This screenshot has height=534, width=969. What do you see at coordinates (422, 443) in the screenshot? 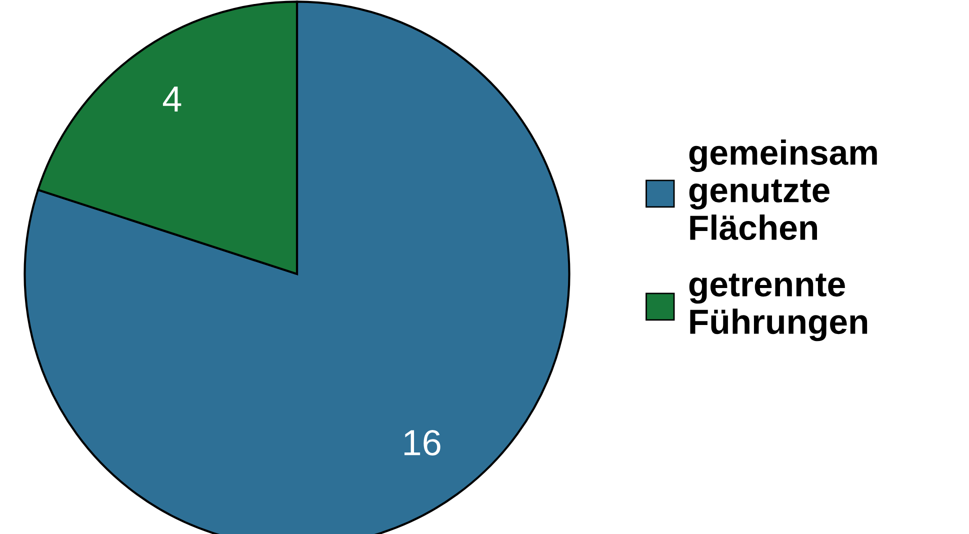
I see `data-label: 16` at bounding box center [422, 443].